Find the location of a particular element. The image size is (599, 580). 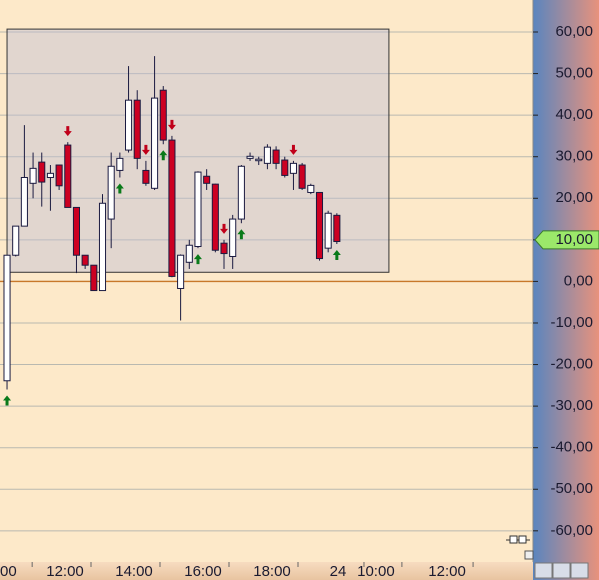

resize-handle is located at coordinates (529, 555).